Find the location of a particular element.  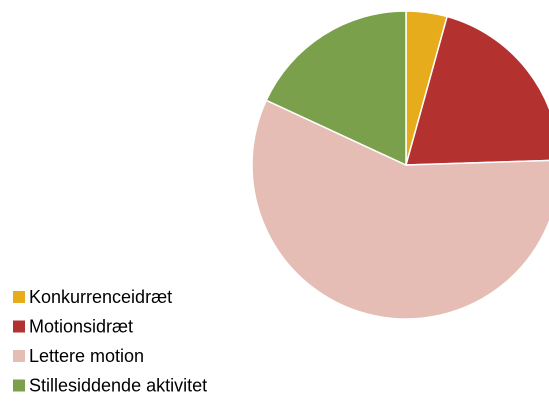

legend-label: Stillesiddende aktivitet is located at coordinates (118, 385).